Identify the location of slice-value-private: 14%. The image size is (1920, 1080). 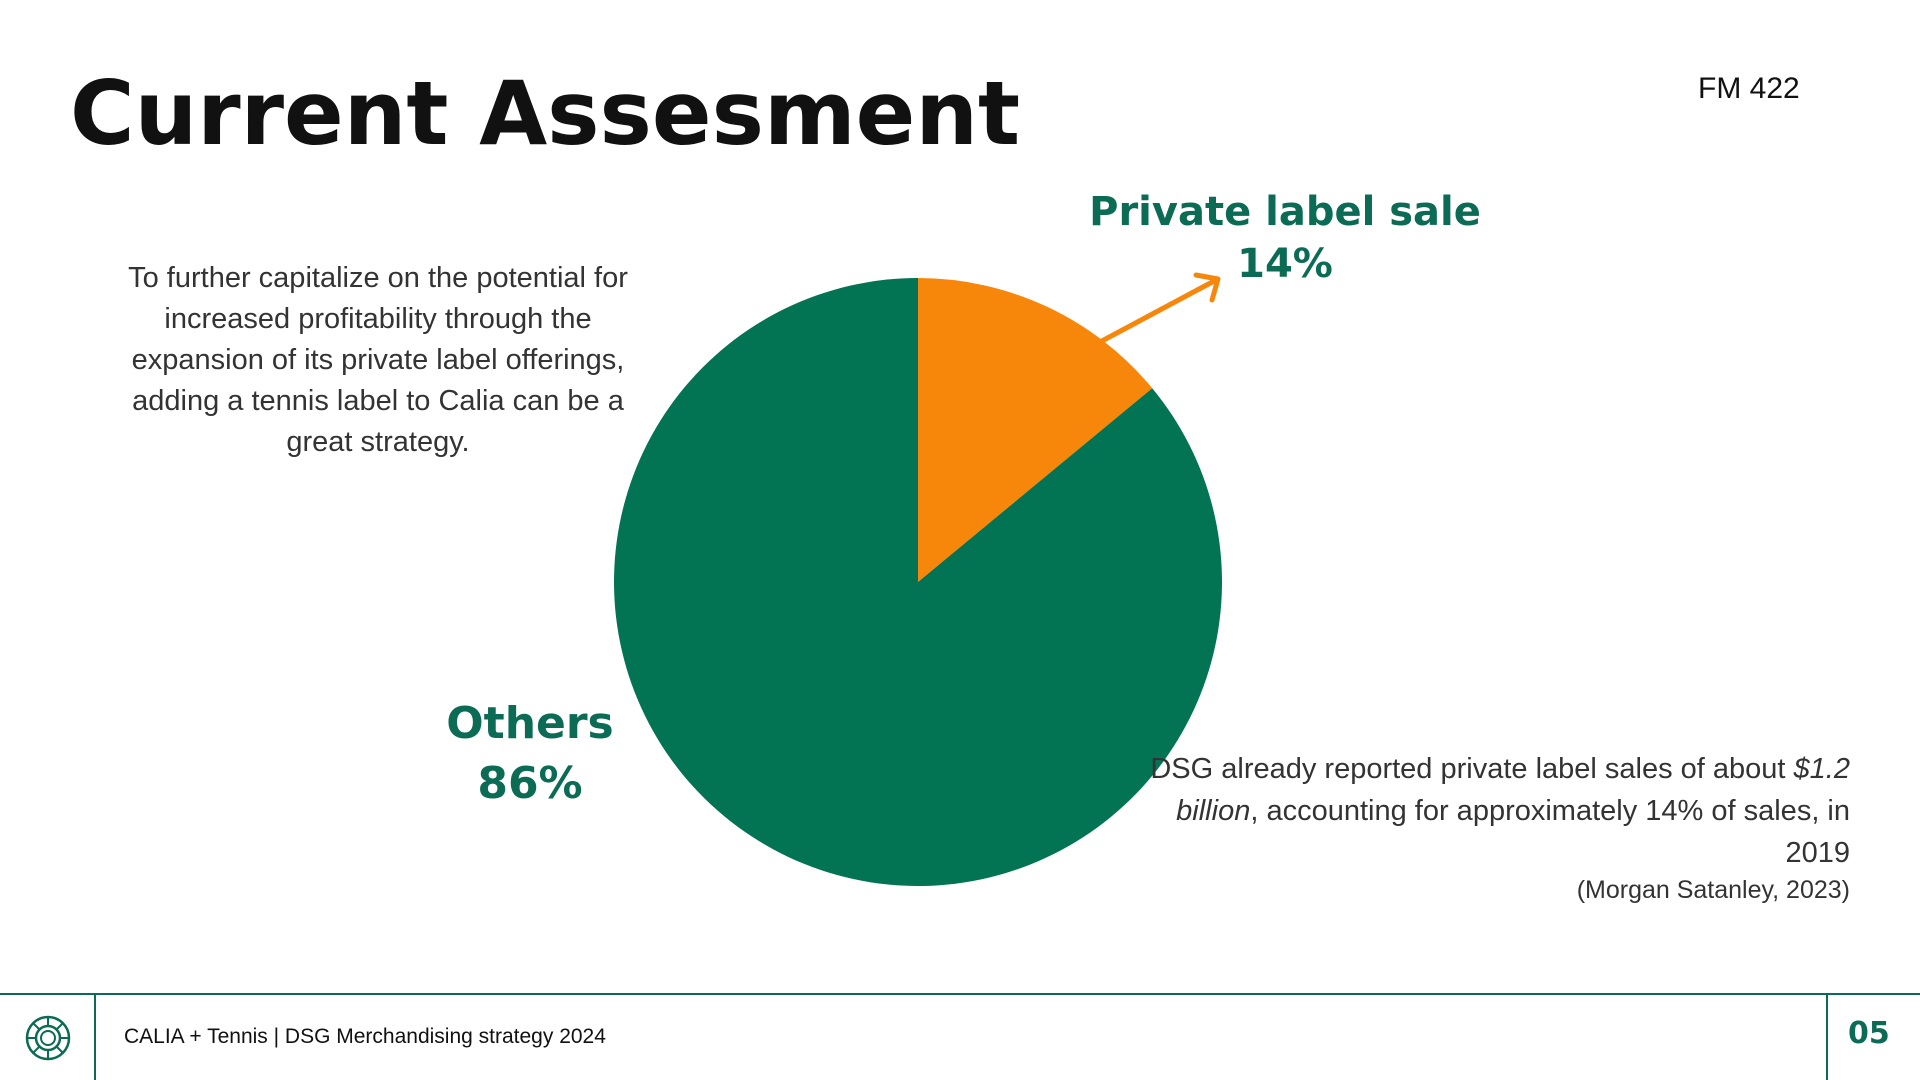
(1285, 264).